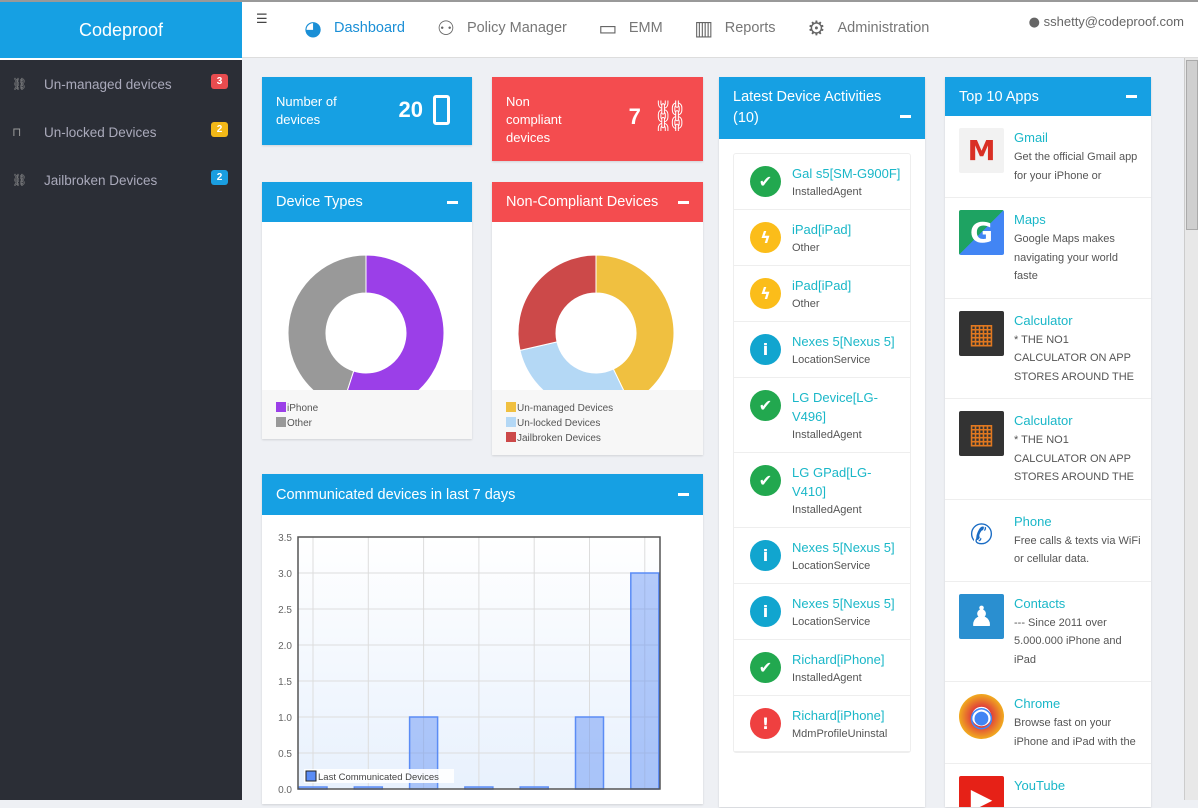 The image size is (1198, 808). Describe the element at coordinates (840, 734) in the screenshot. I see `activity-event: MdmProfileUninstal` at that location.